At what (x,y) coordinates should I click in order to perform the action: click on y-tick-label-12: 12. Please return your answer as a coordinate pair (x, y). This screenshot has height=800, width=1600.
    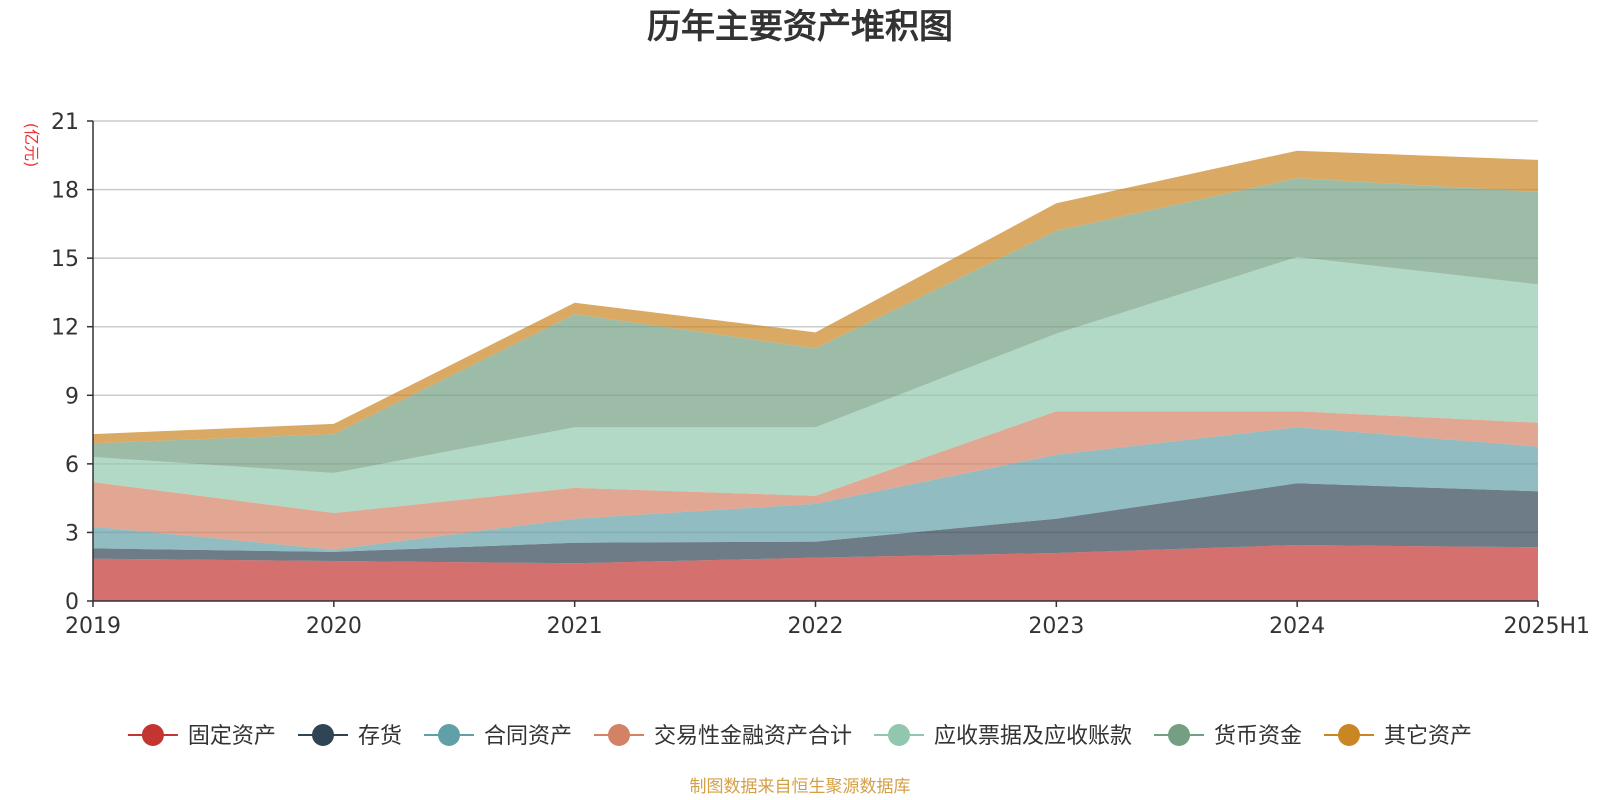
    Looking at the image, I should click on (65, 328).